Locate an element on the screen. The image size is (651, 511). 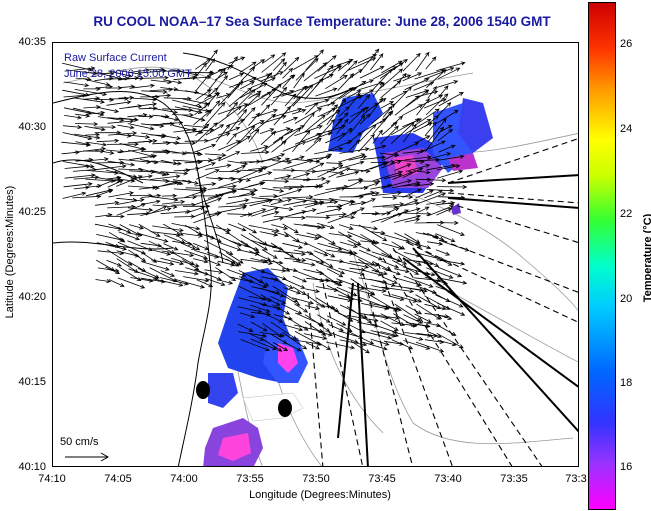
x-tick-label: 73:45 is located at coordinates (382, 479).